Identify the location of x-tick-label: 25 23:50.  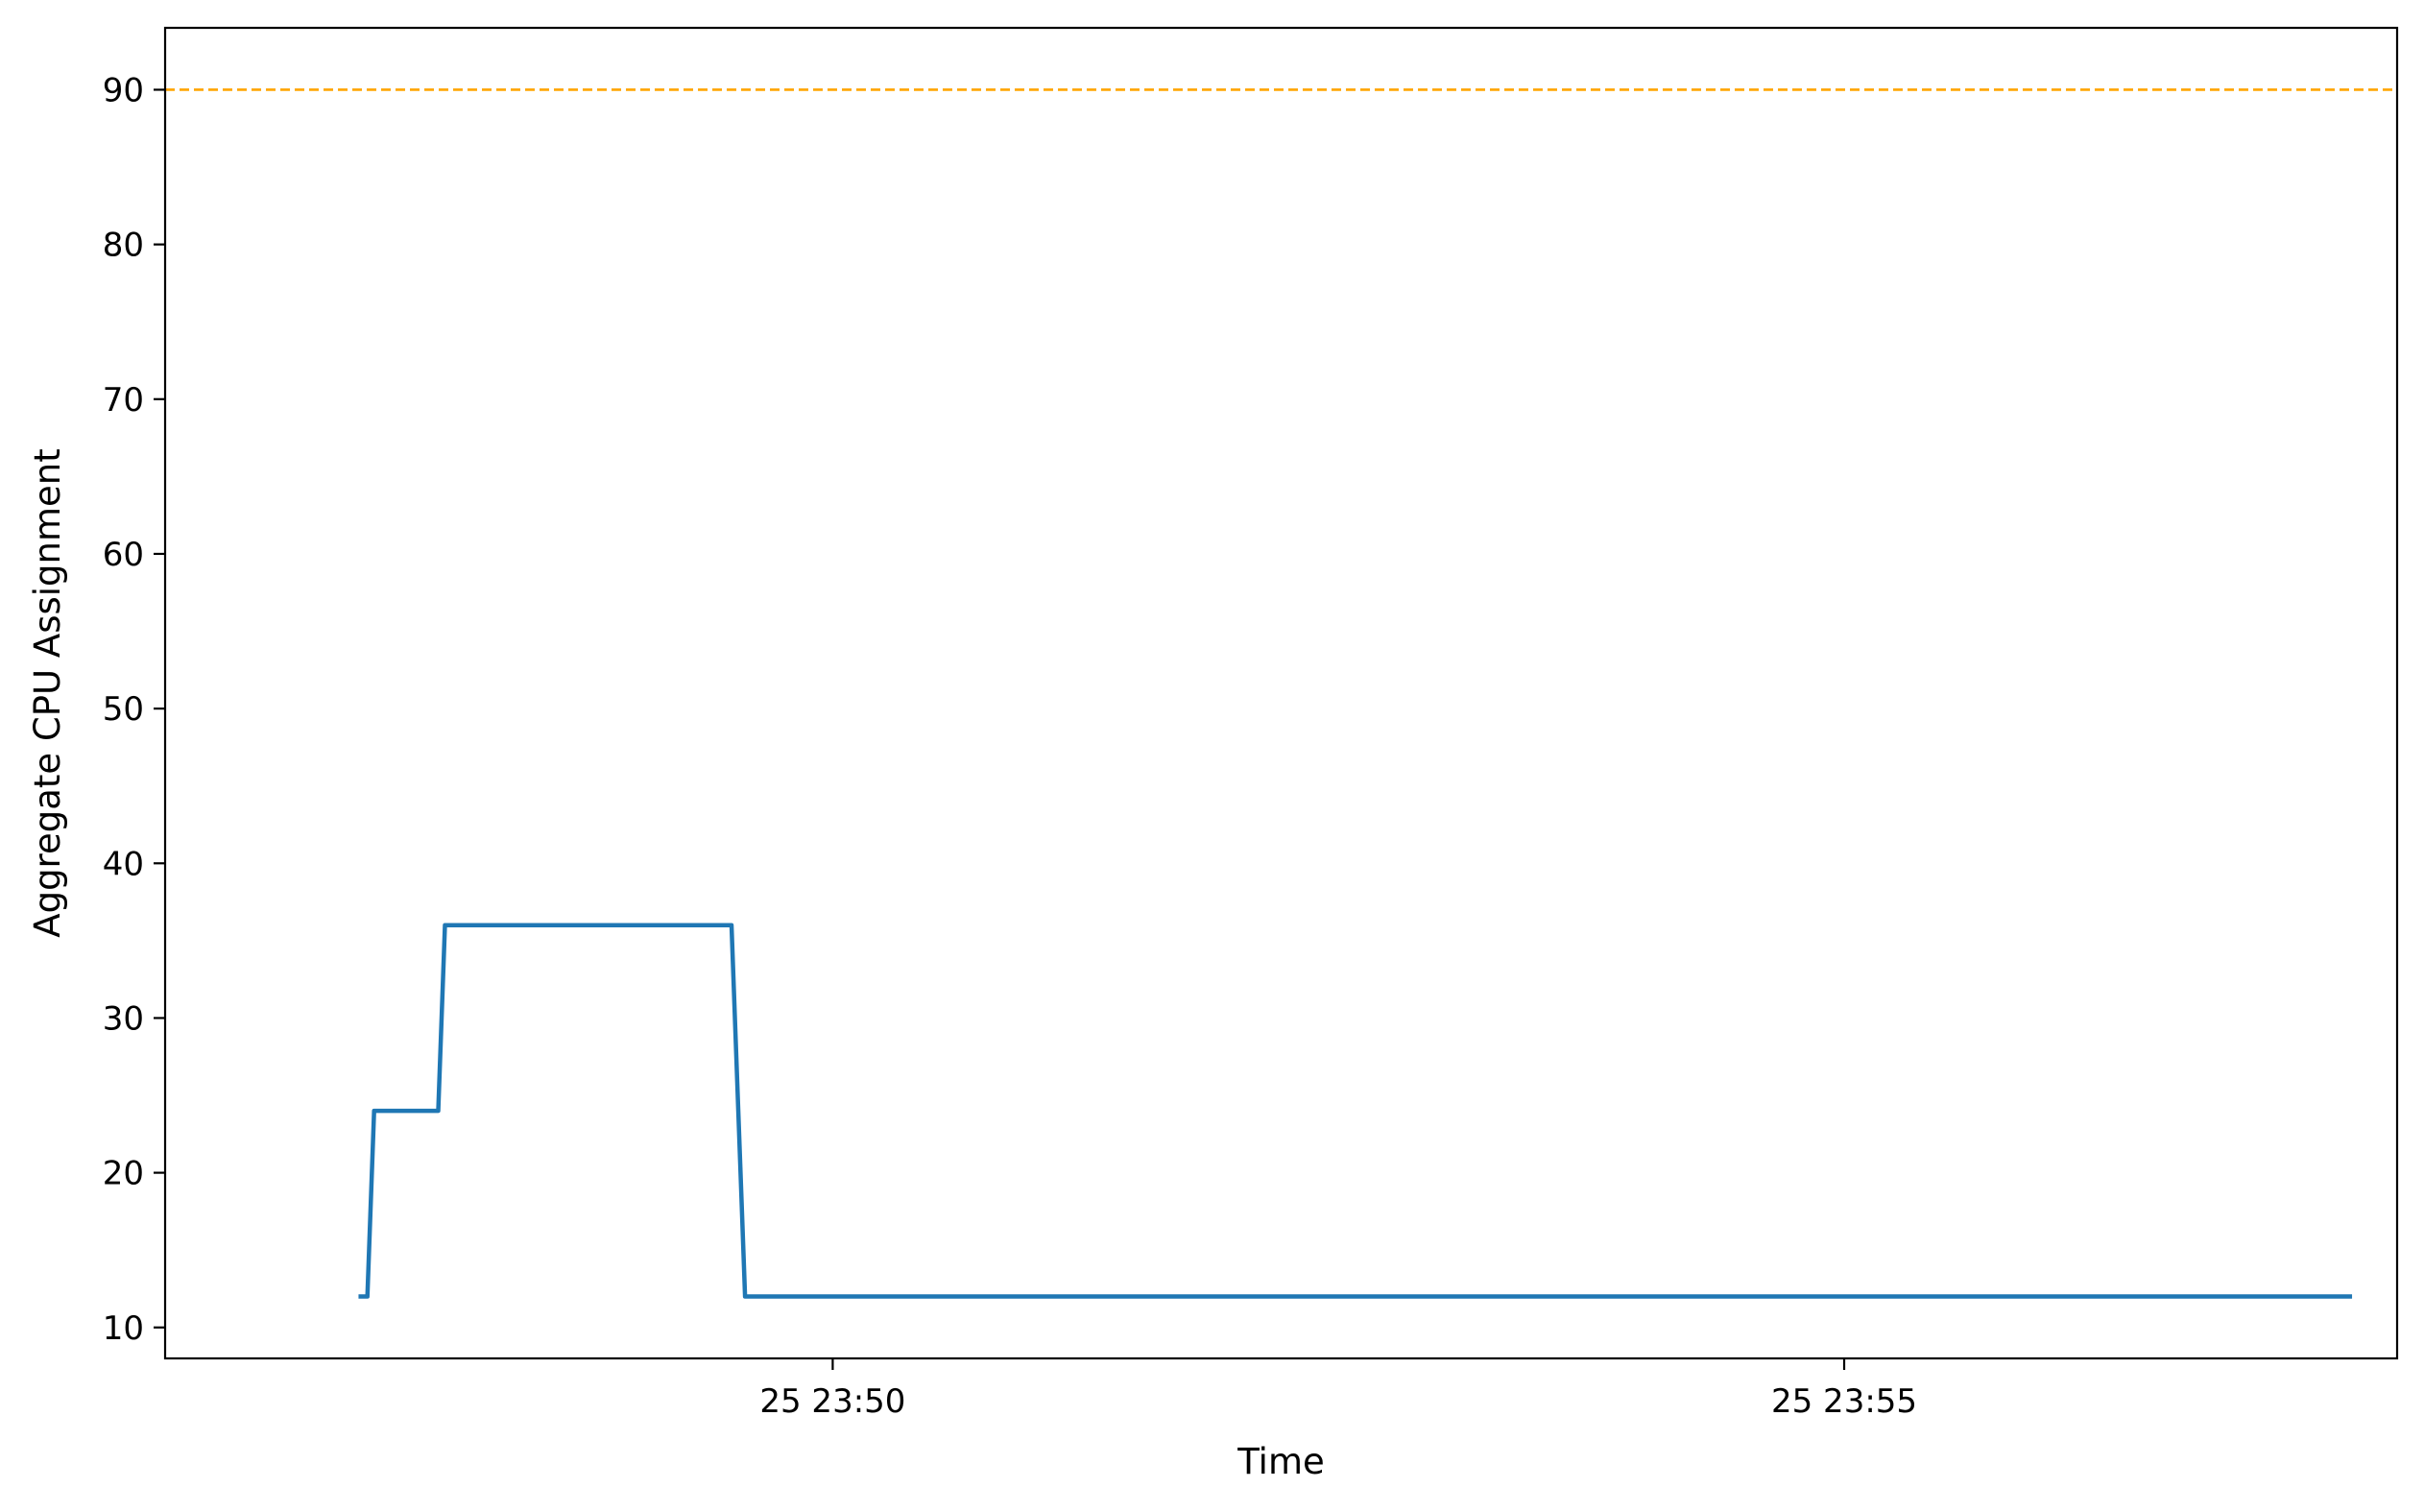
(832, 1401).